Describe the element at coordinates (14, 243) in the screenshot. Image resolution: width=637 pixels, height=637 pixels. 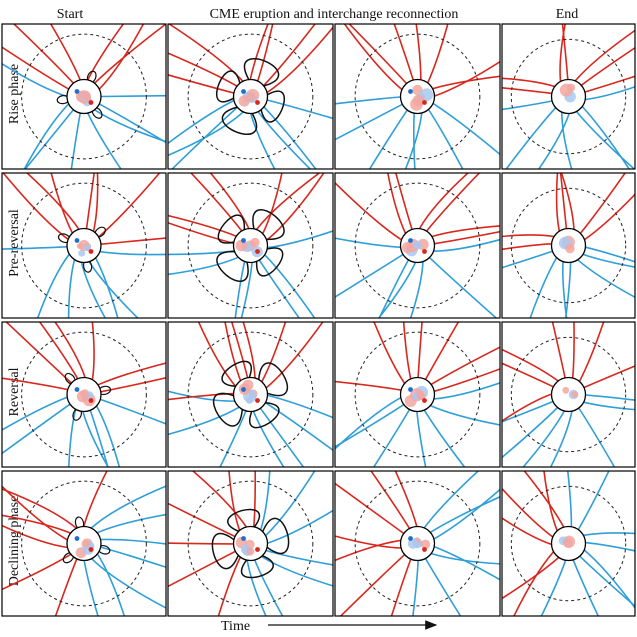
I see `row-title-pre-reversal: Pre-reversal` at that location.